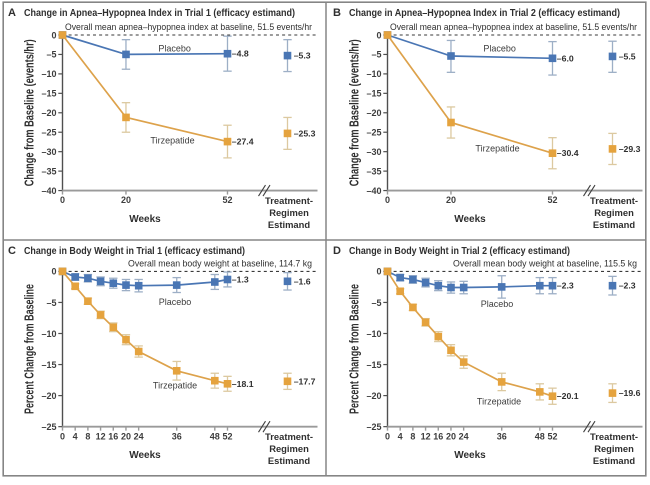  I want to click on svg-text: –6.0, so click(565, 58).